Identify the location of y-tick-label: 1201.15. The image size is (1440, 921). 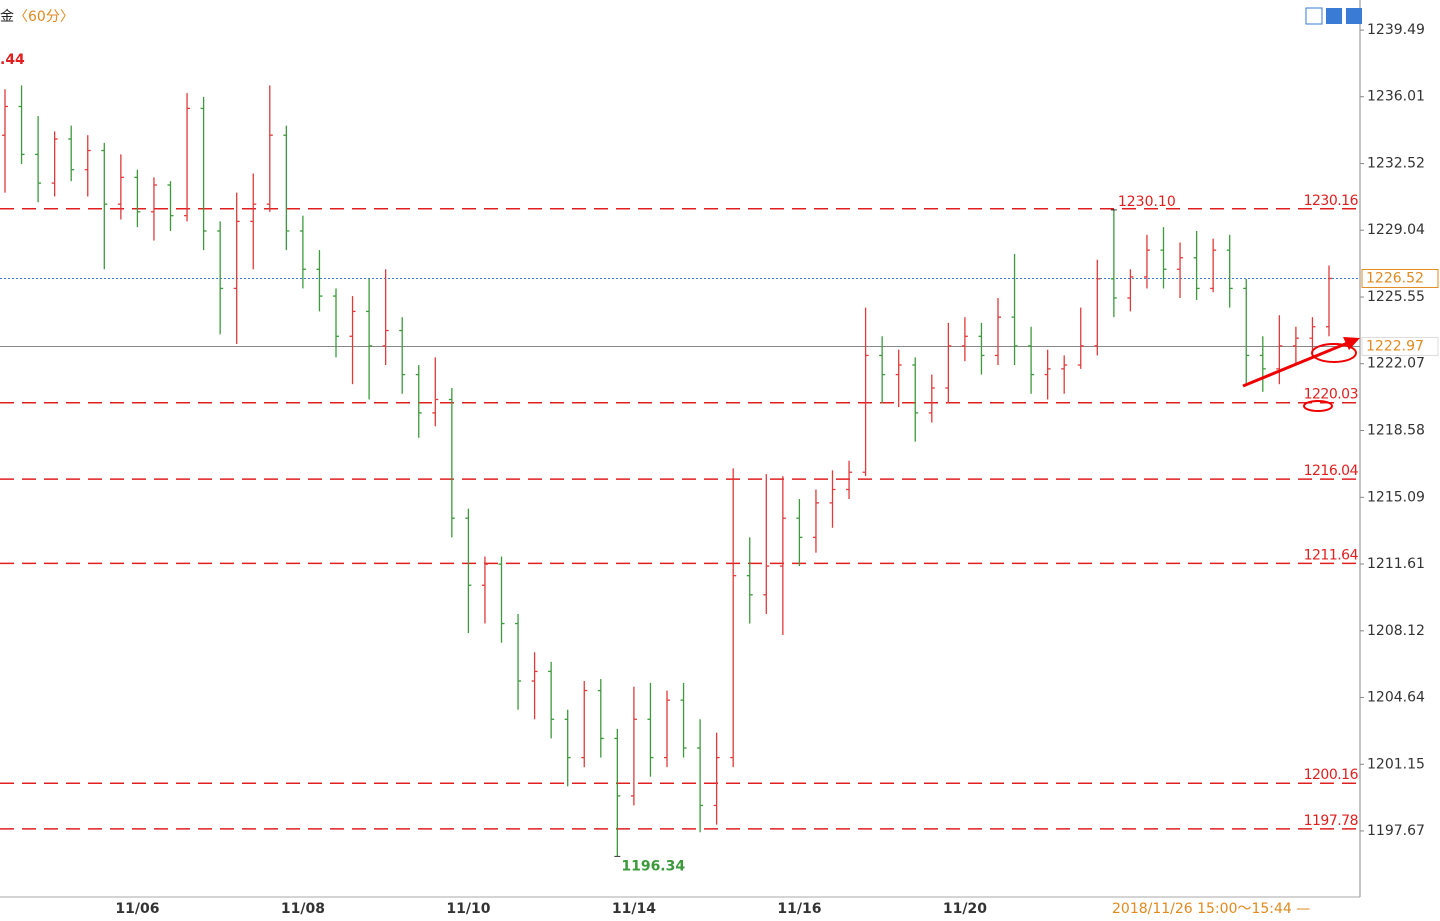
(1396, 764).